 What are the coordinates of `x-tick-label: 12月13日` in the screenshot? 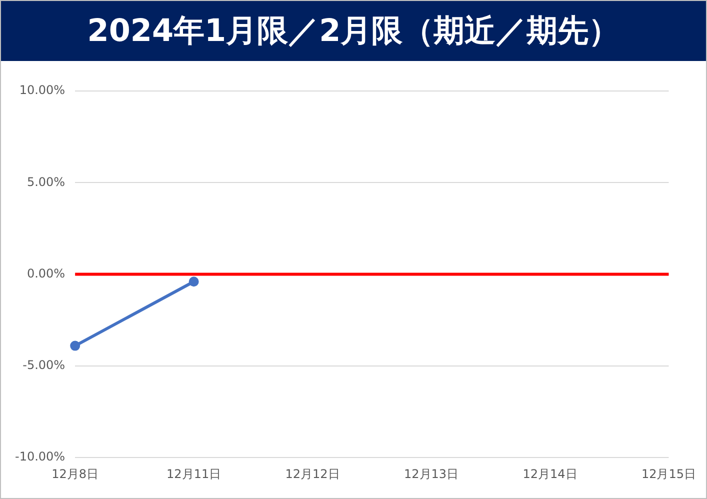 It's located at (431, 473).